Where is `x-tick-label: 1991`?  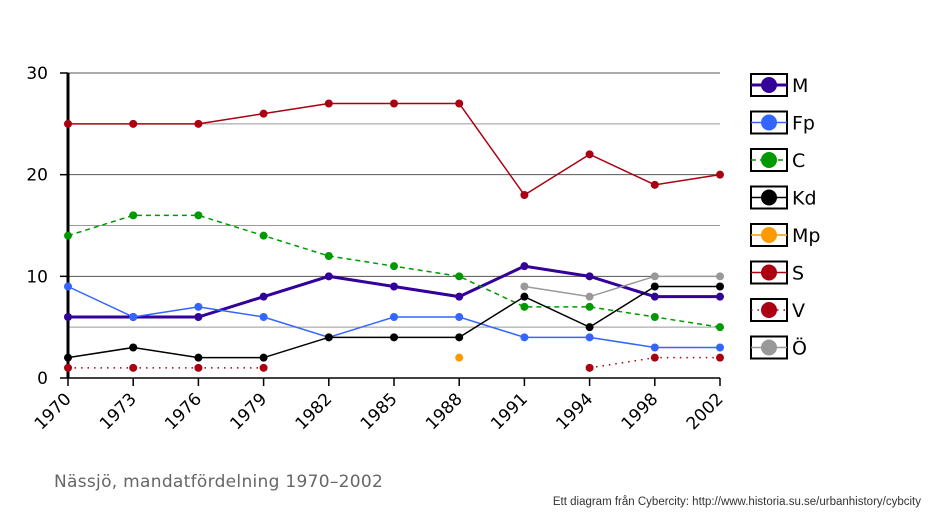
x-tick-label: 1991 is located at coordinates (509, 411).